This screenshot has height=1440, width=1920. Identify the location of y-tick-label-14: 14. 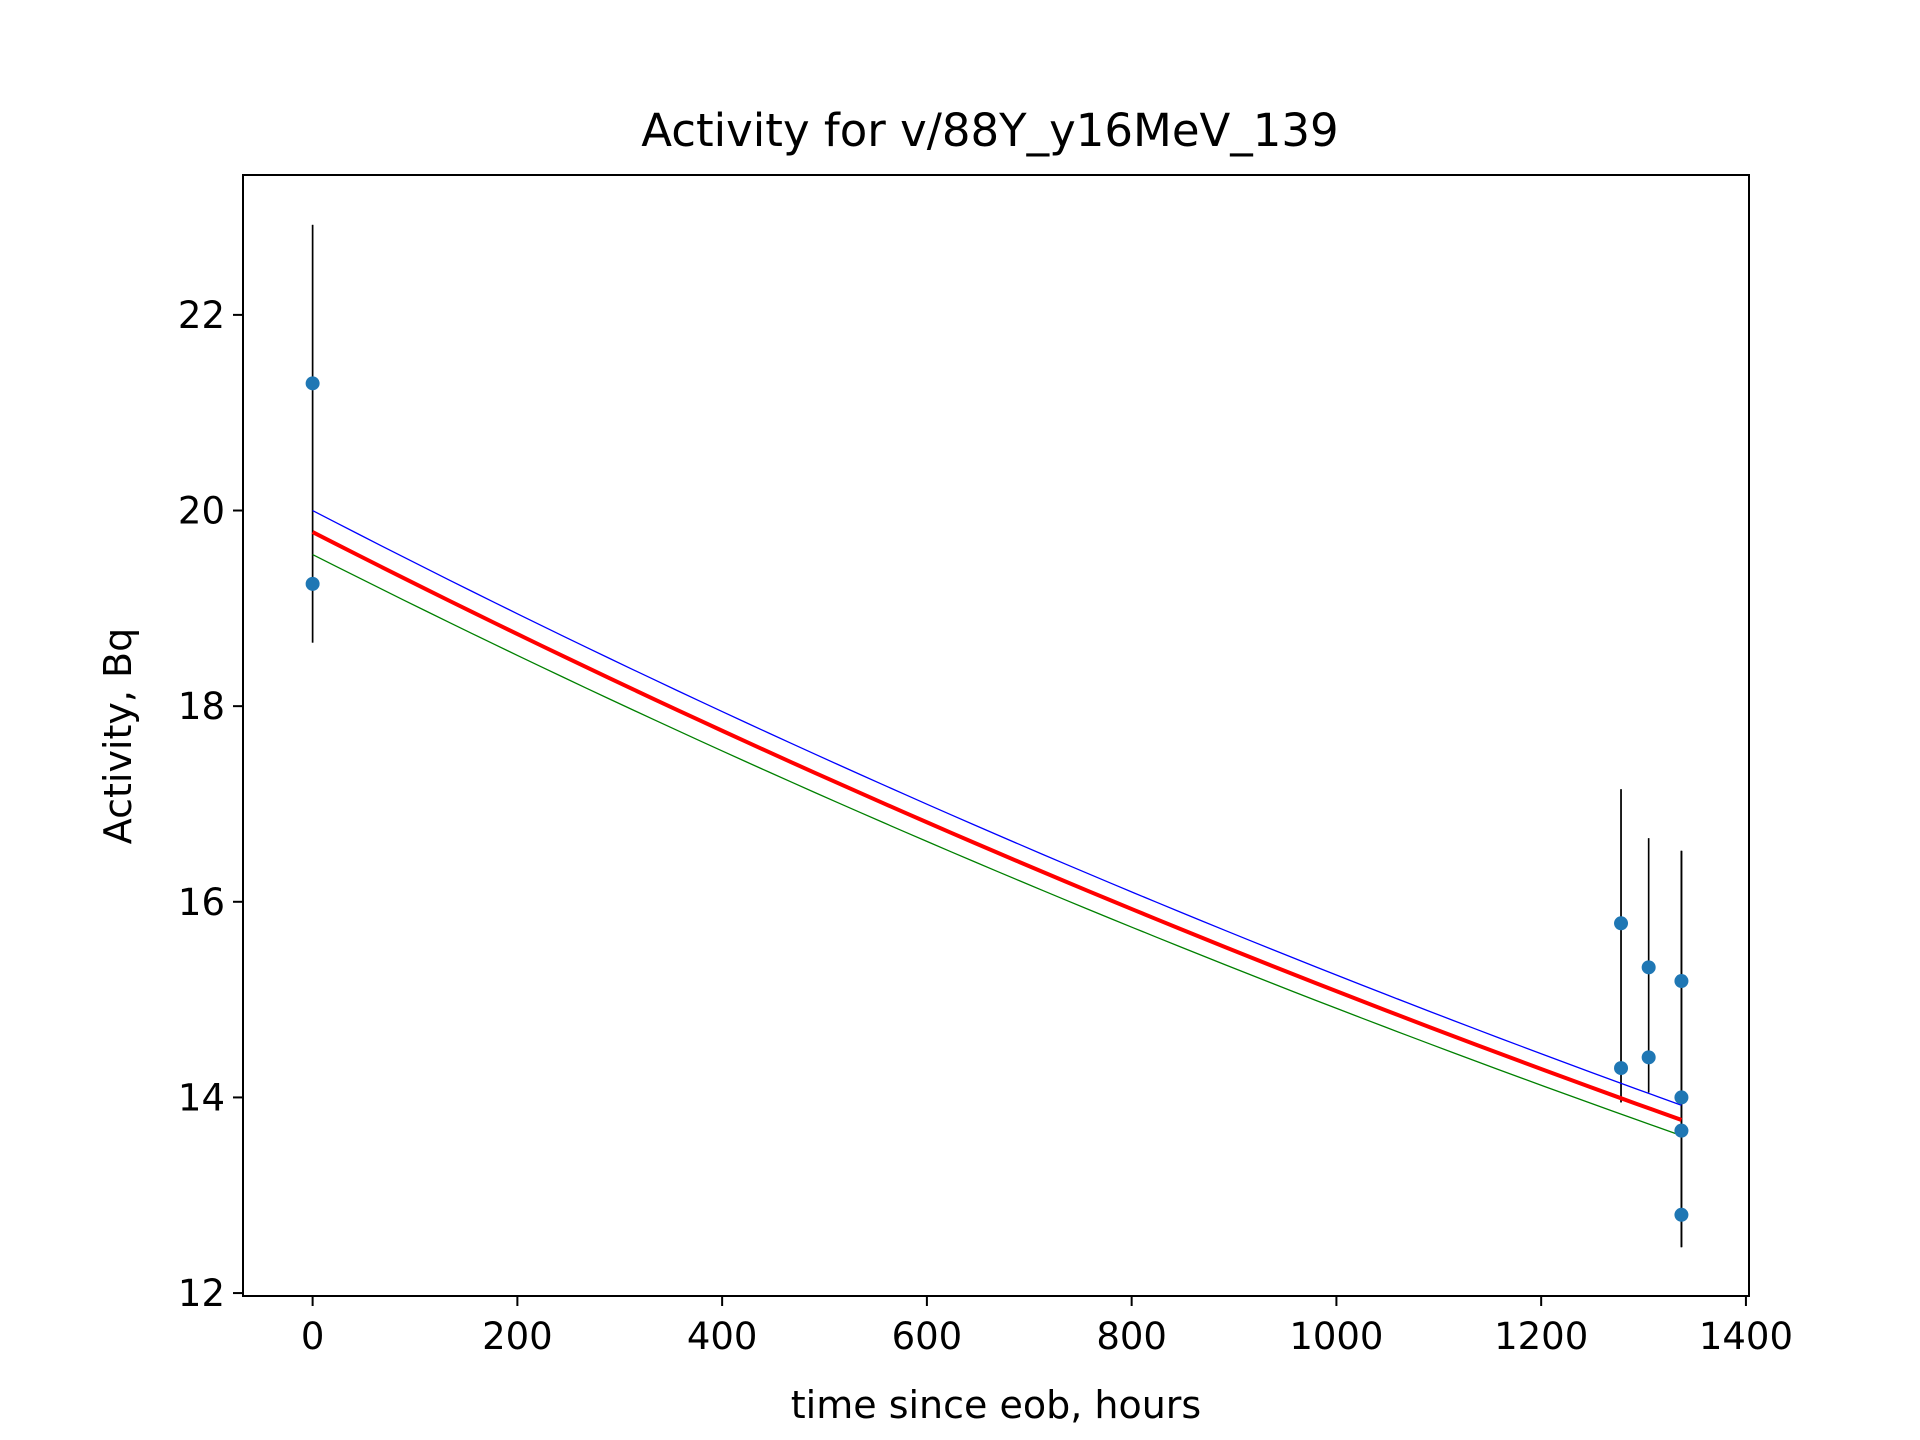
(201, 1097).